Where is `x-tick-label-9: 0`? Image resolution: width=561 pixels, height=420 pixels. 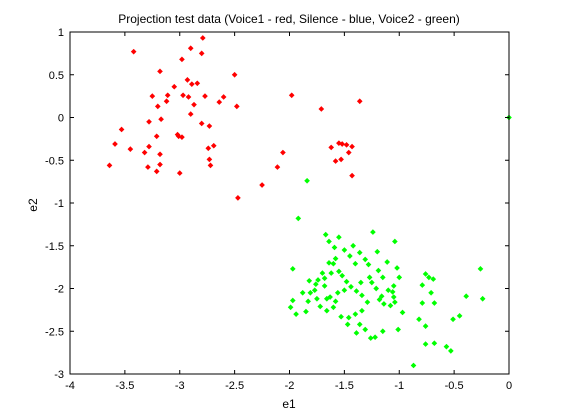 x-tick-label-9: 0 is located at coordinates (509, 386).